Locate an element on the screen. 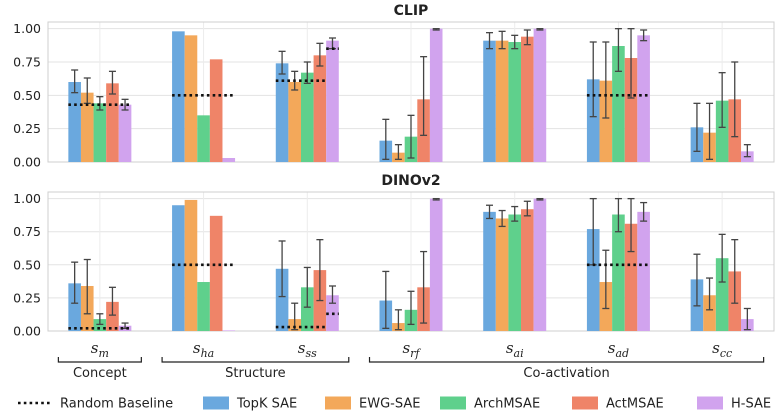 The image size is (782, 416). legend-item: ActMSAE is located at coordinates (618, 404).